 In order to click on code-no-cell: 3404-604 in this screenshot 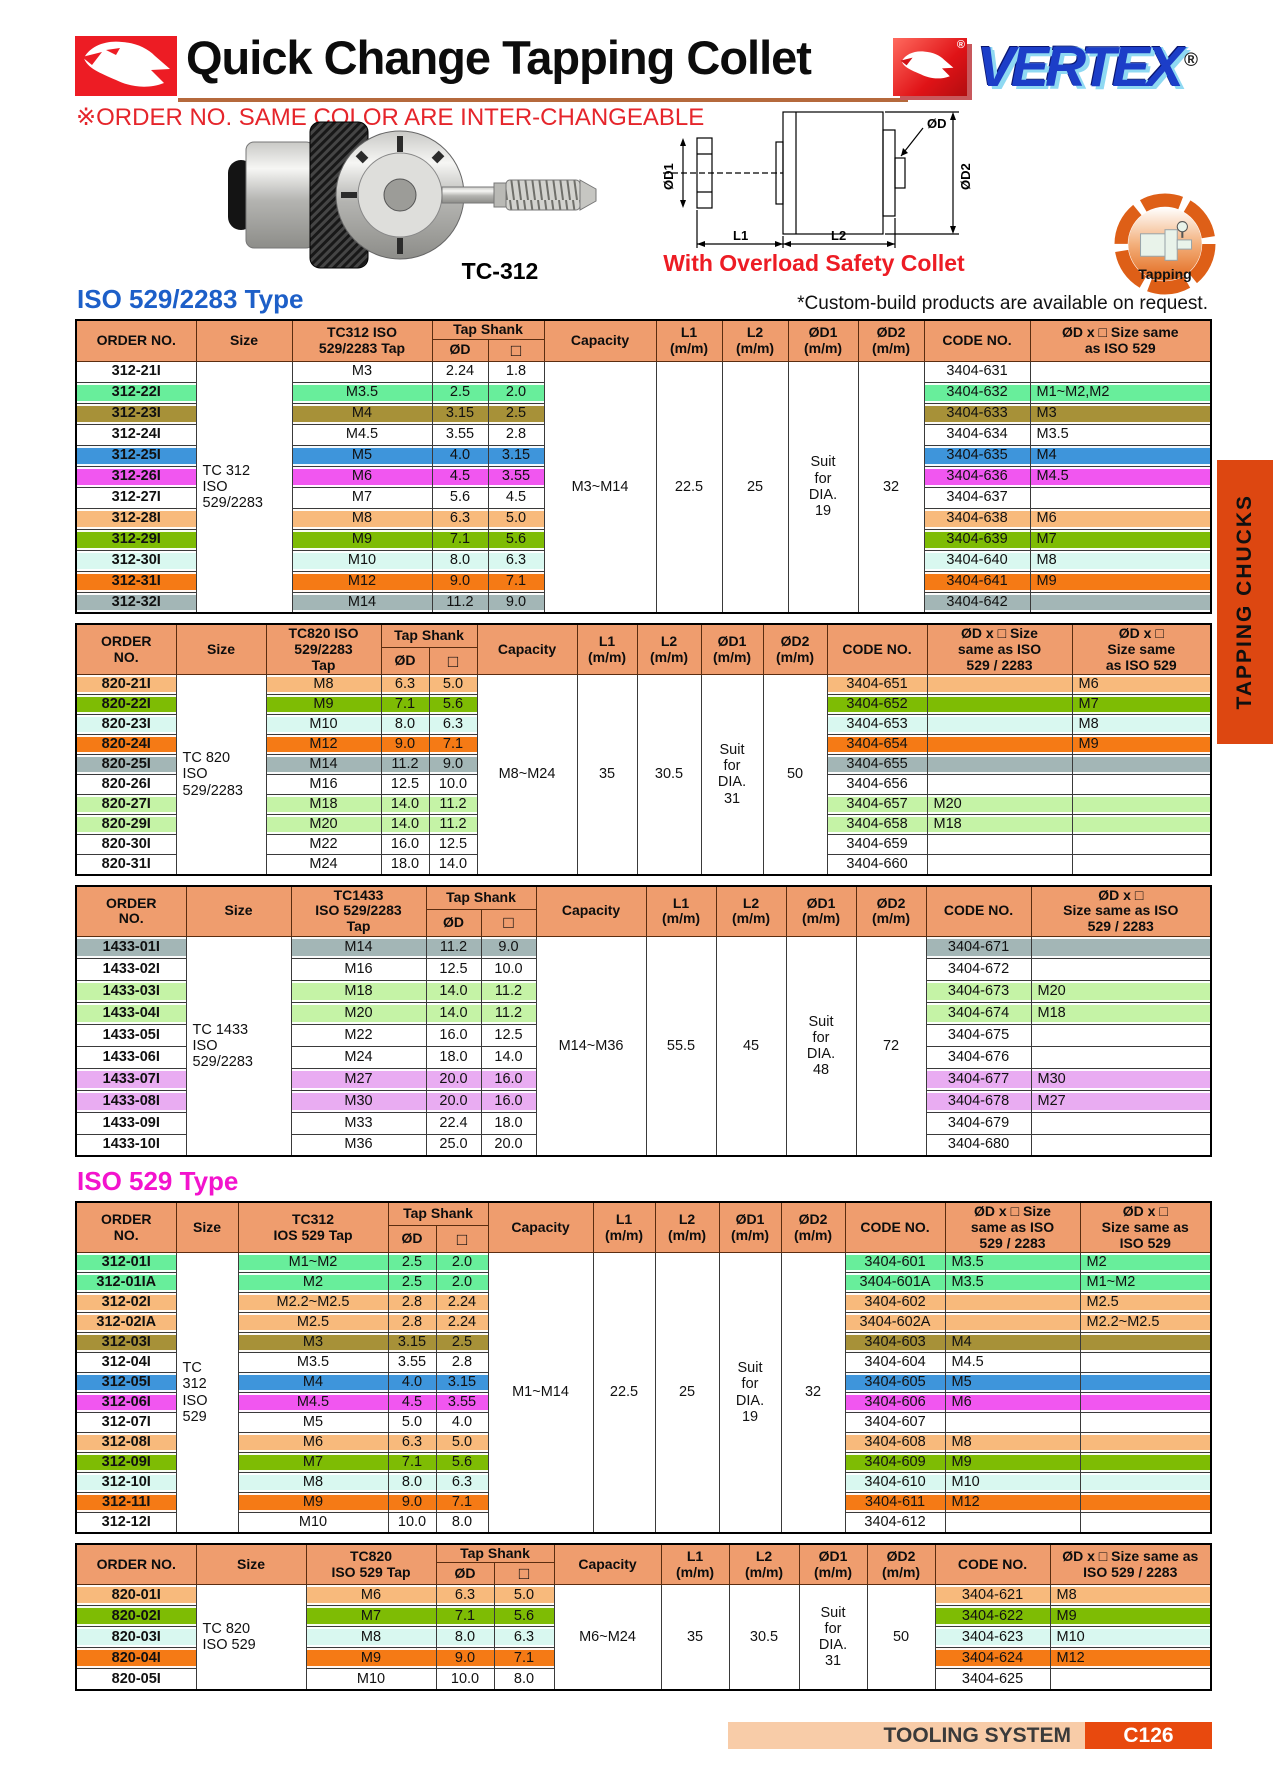, I will do `click(895, 1363)`.